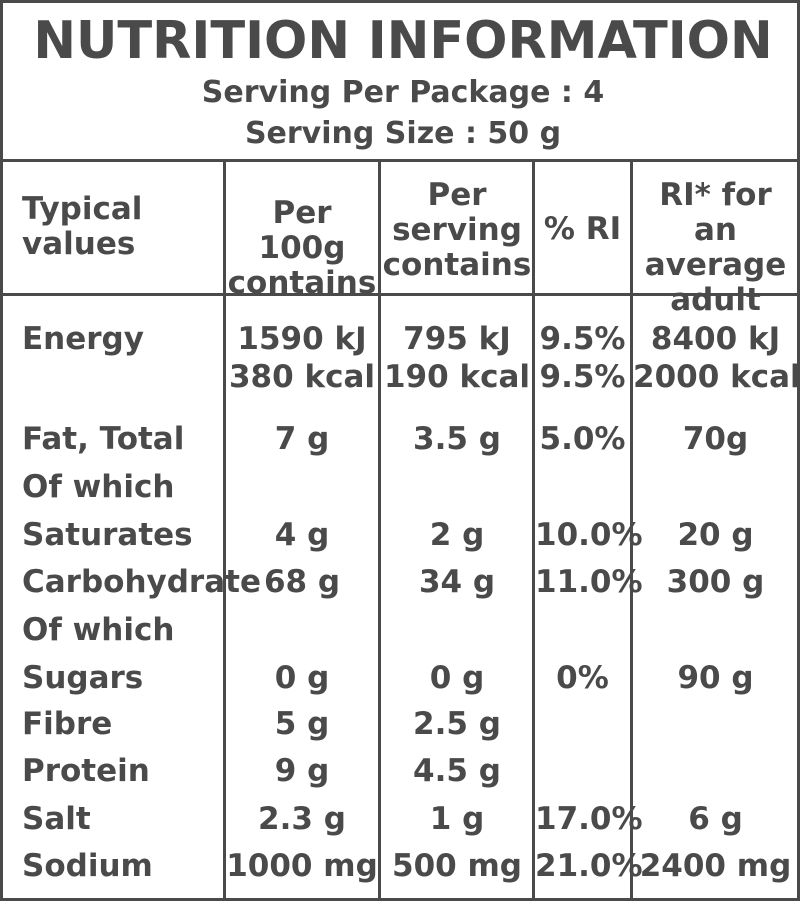 The image size is (800, 901). I want to click on ri-adult-value: 90 g, so click(715, 678).